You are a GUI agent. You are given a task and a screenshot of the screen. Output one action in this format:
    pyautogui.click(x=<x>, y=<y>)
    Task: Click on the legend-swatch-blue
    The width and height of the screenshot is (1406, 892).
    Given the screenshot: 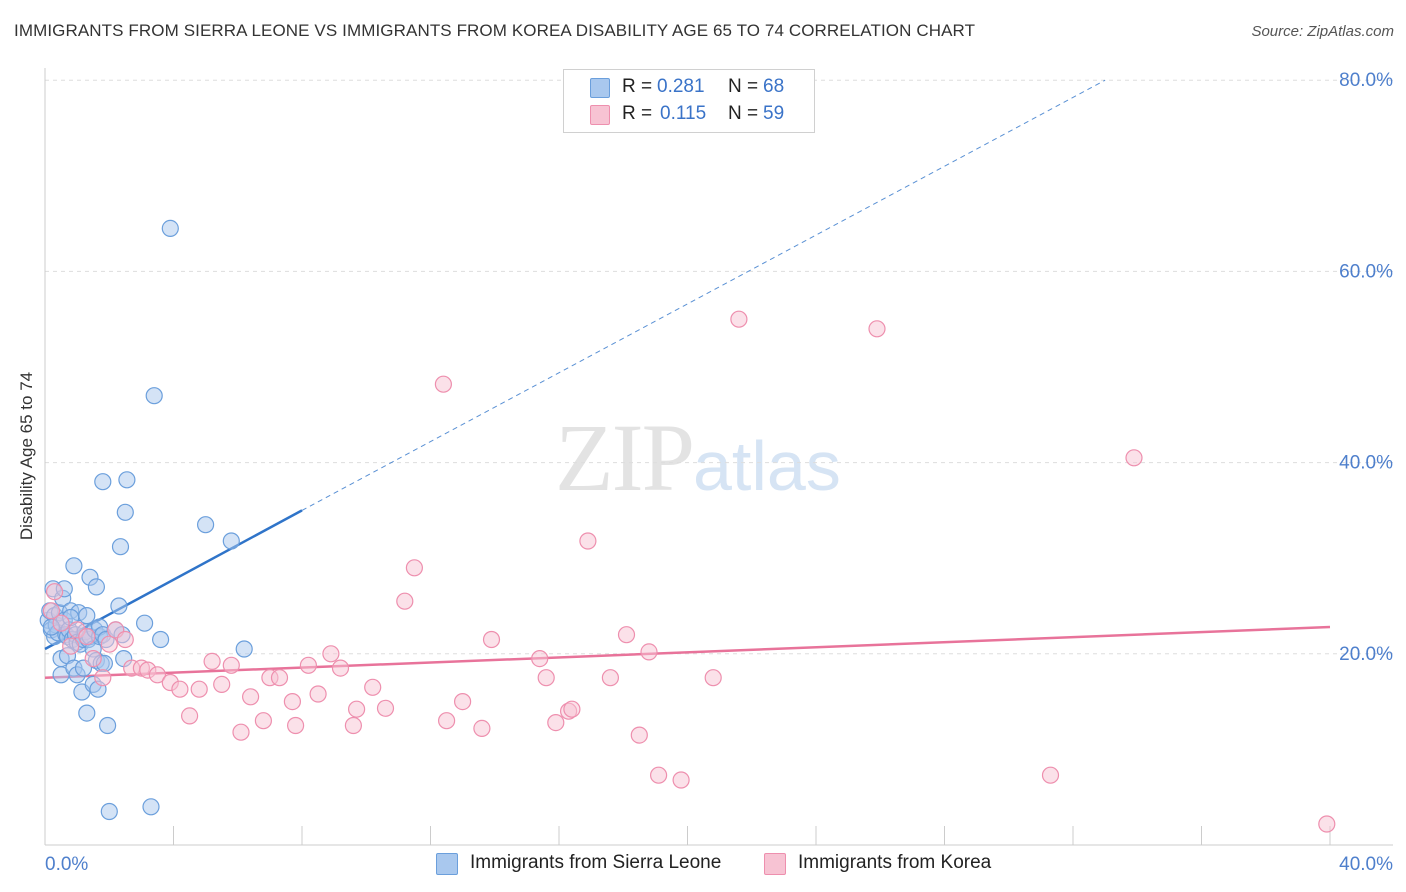 What is the action you would take?
    pyautogui.click(x=600, y=88)
    